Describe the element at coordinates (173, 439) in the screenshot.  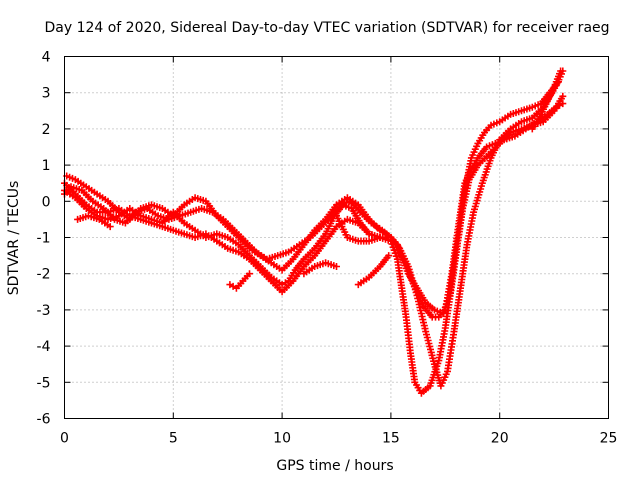
I see `x-tick-label: 5` at that location.